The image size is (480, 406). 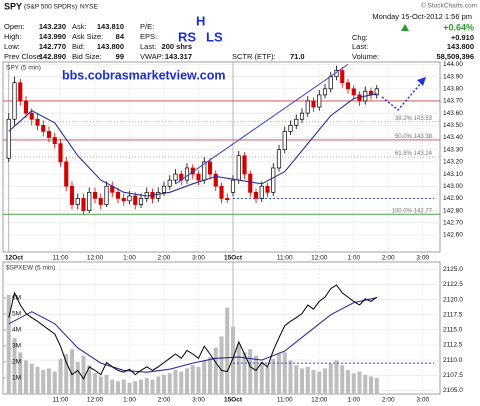 What do you see at coordinates (148, 36) in the screenshot?
I see `quote-label: EPS:` at bounding box center [148, 36].